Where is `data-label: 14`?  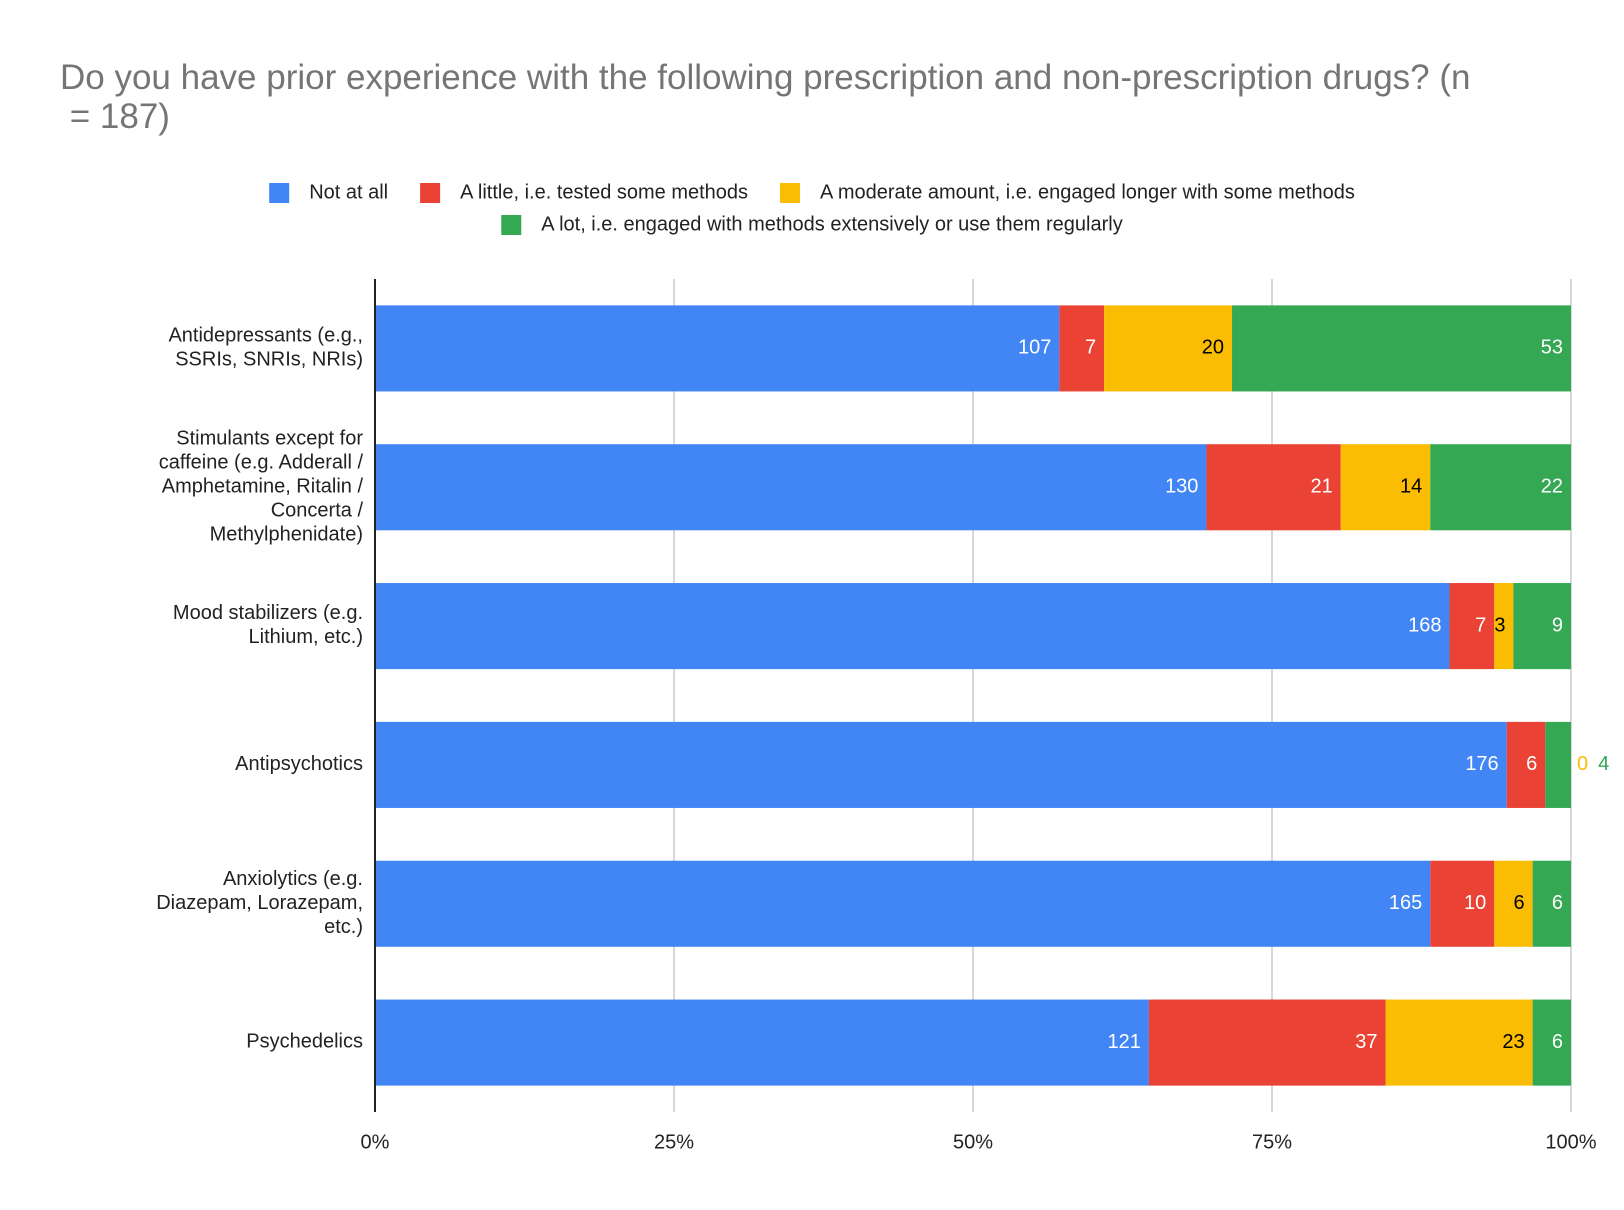 data-label: 14 is located at coordinates (1411, 487).